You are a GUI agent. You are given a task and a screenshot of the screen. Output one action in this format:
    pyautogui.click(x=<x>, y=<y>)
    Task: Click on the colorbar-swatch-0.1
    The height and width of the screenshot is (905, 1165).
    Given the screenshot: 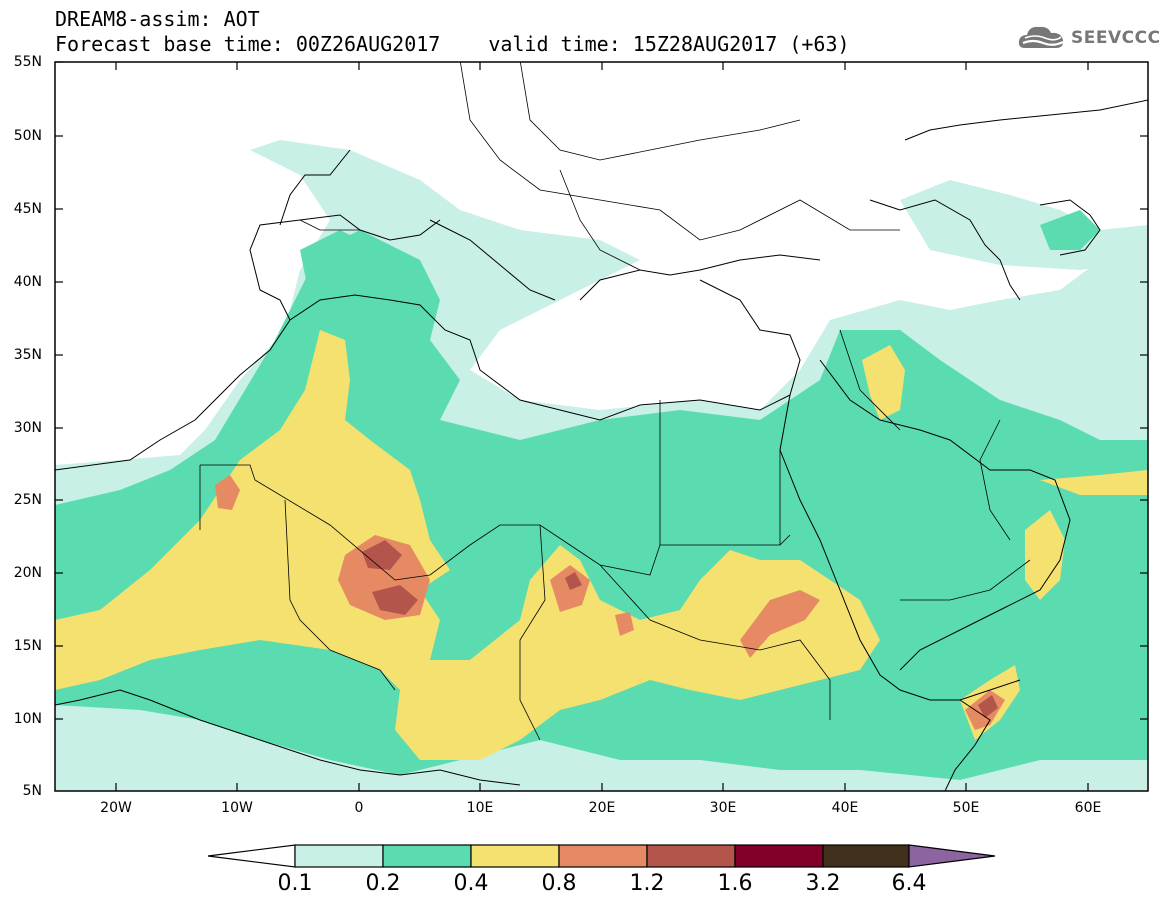 What is the action you would take?
    pyautogui.click(x=339, y=856)
    